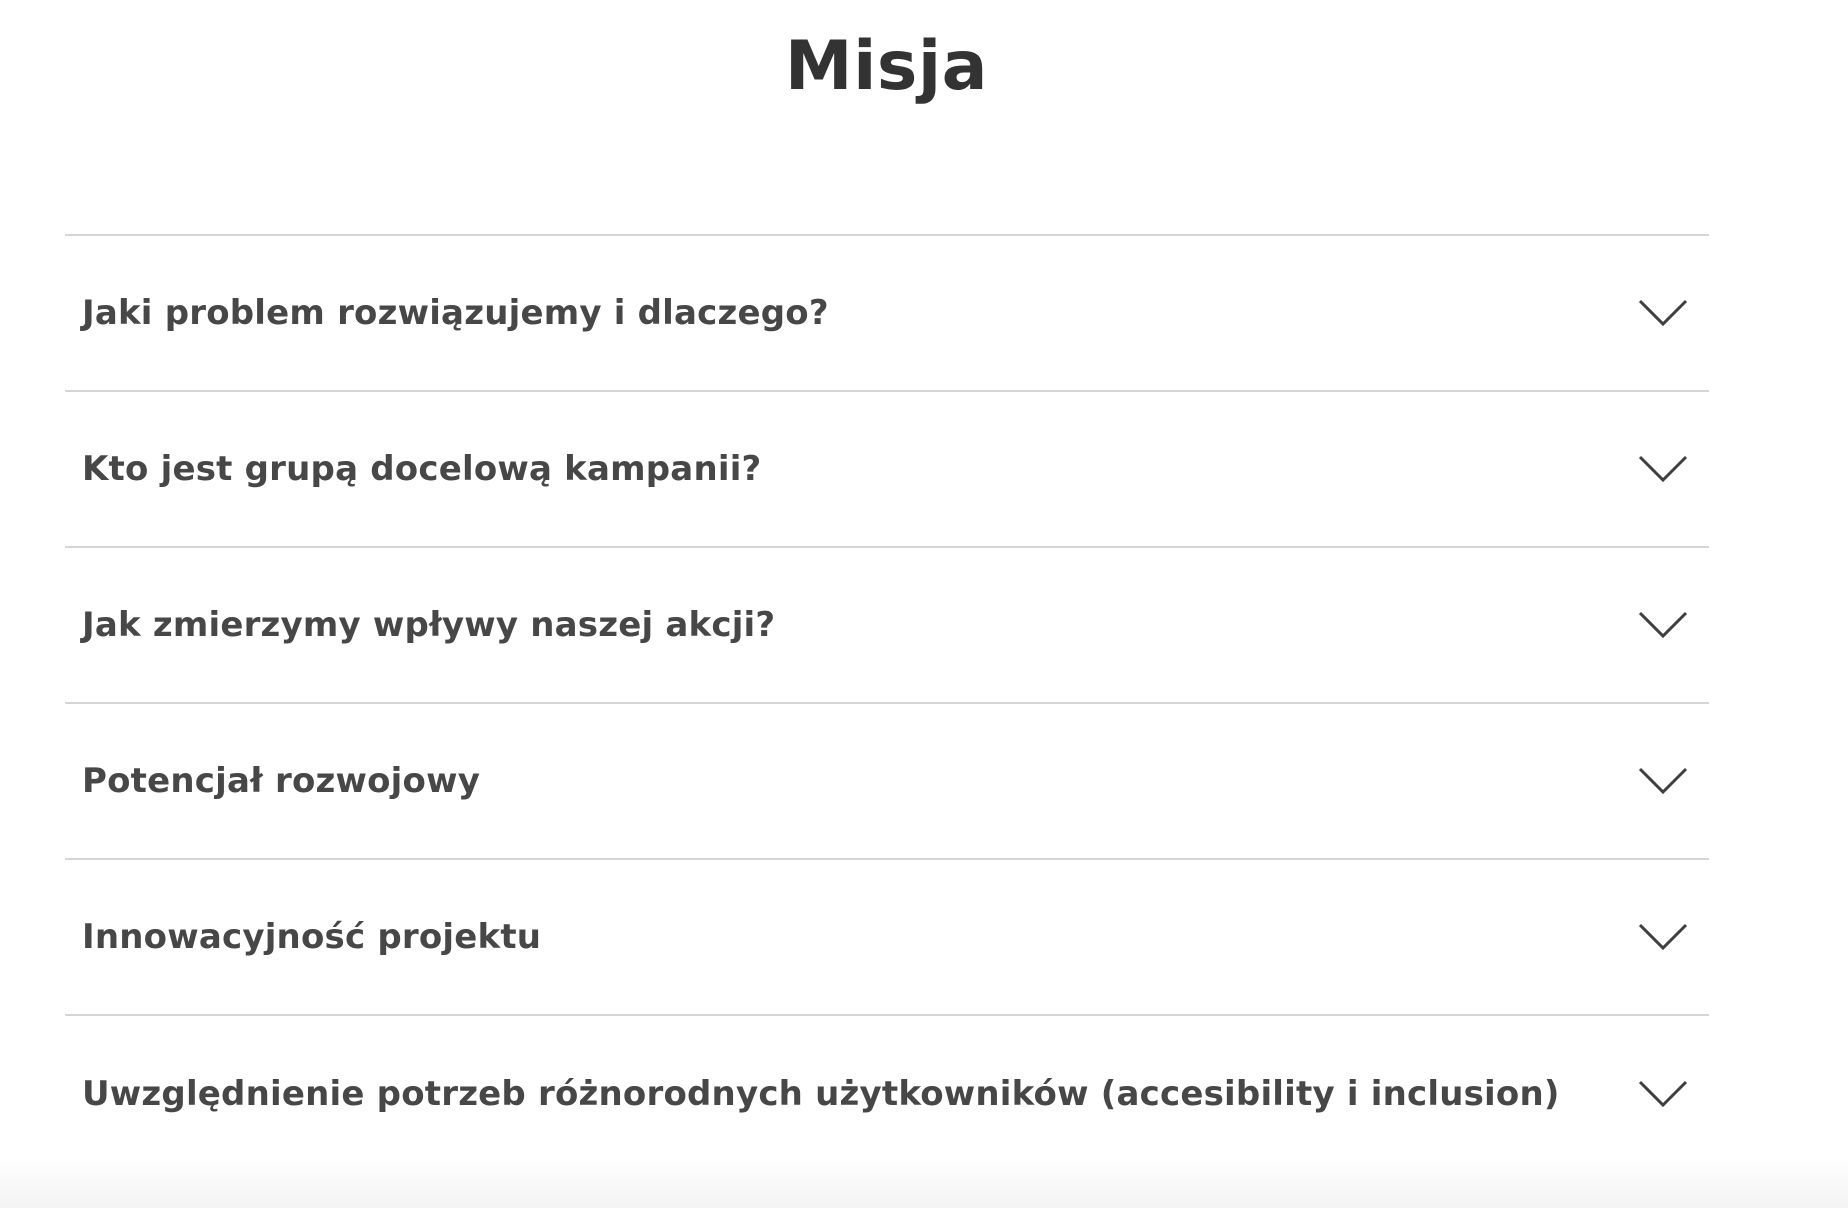 The width and height of the screenshot is (1848, 1208). I want to click on accordion-question: Jak zmierzymy wpływy naszej akcji?, so click(429, 625).